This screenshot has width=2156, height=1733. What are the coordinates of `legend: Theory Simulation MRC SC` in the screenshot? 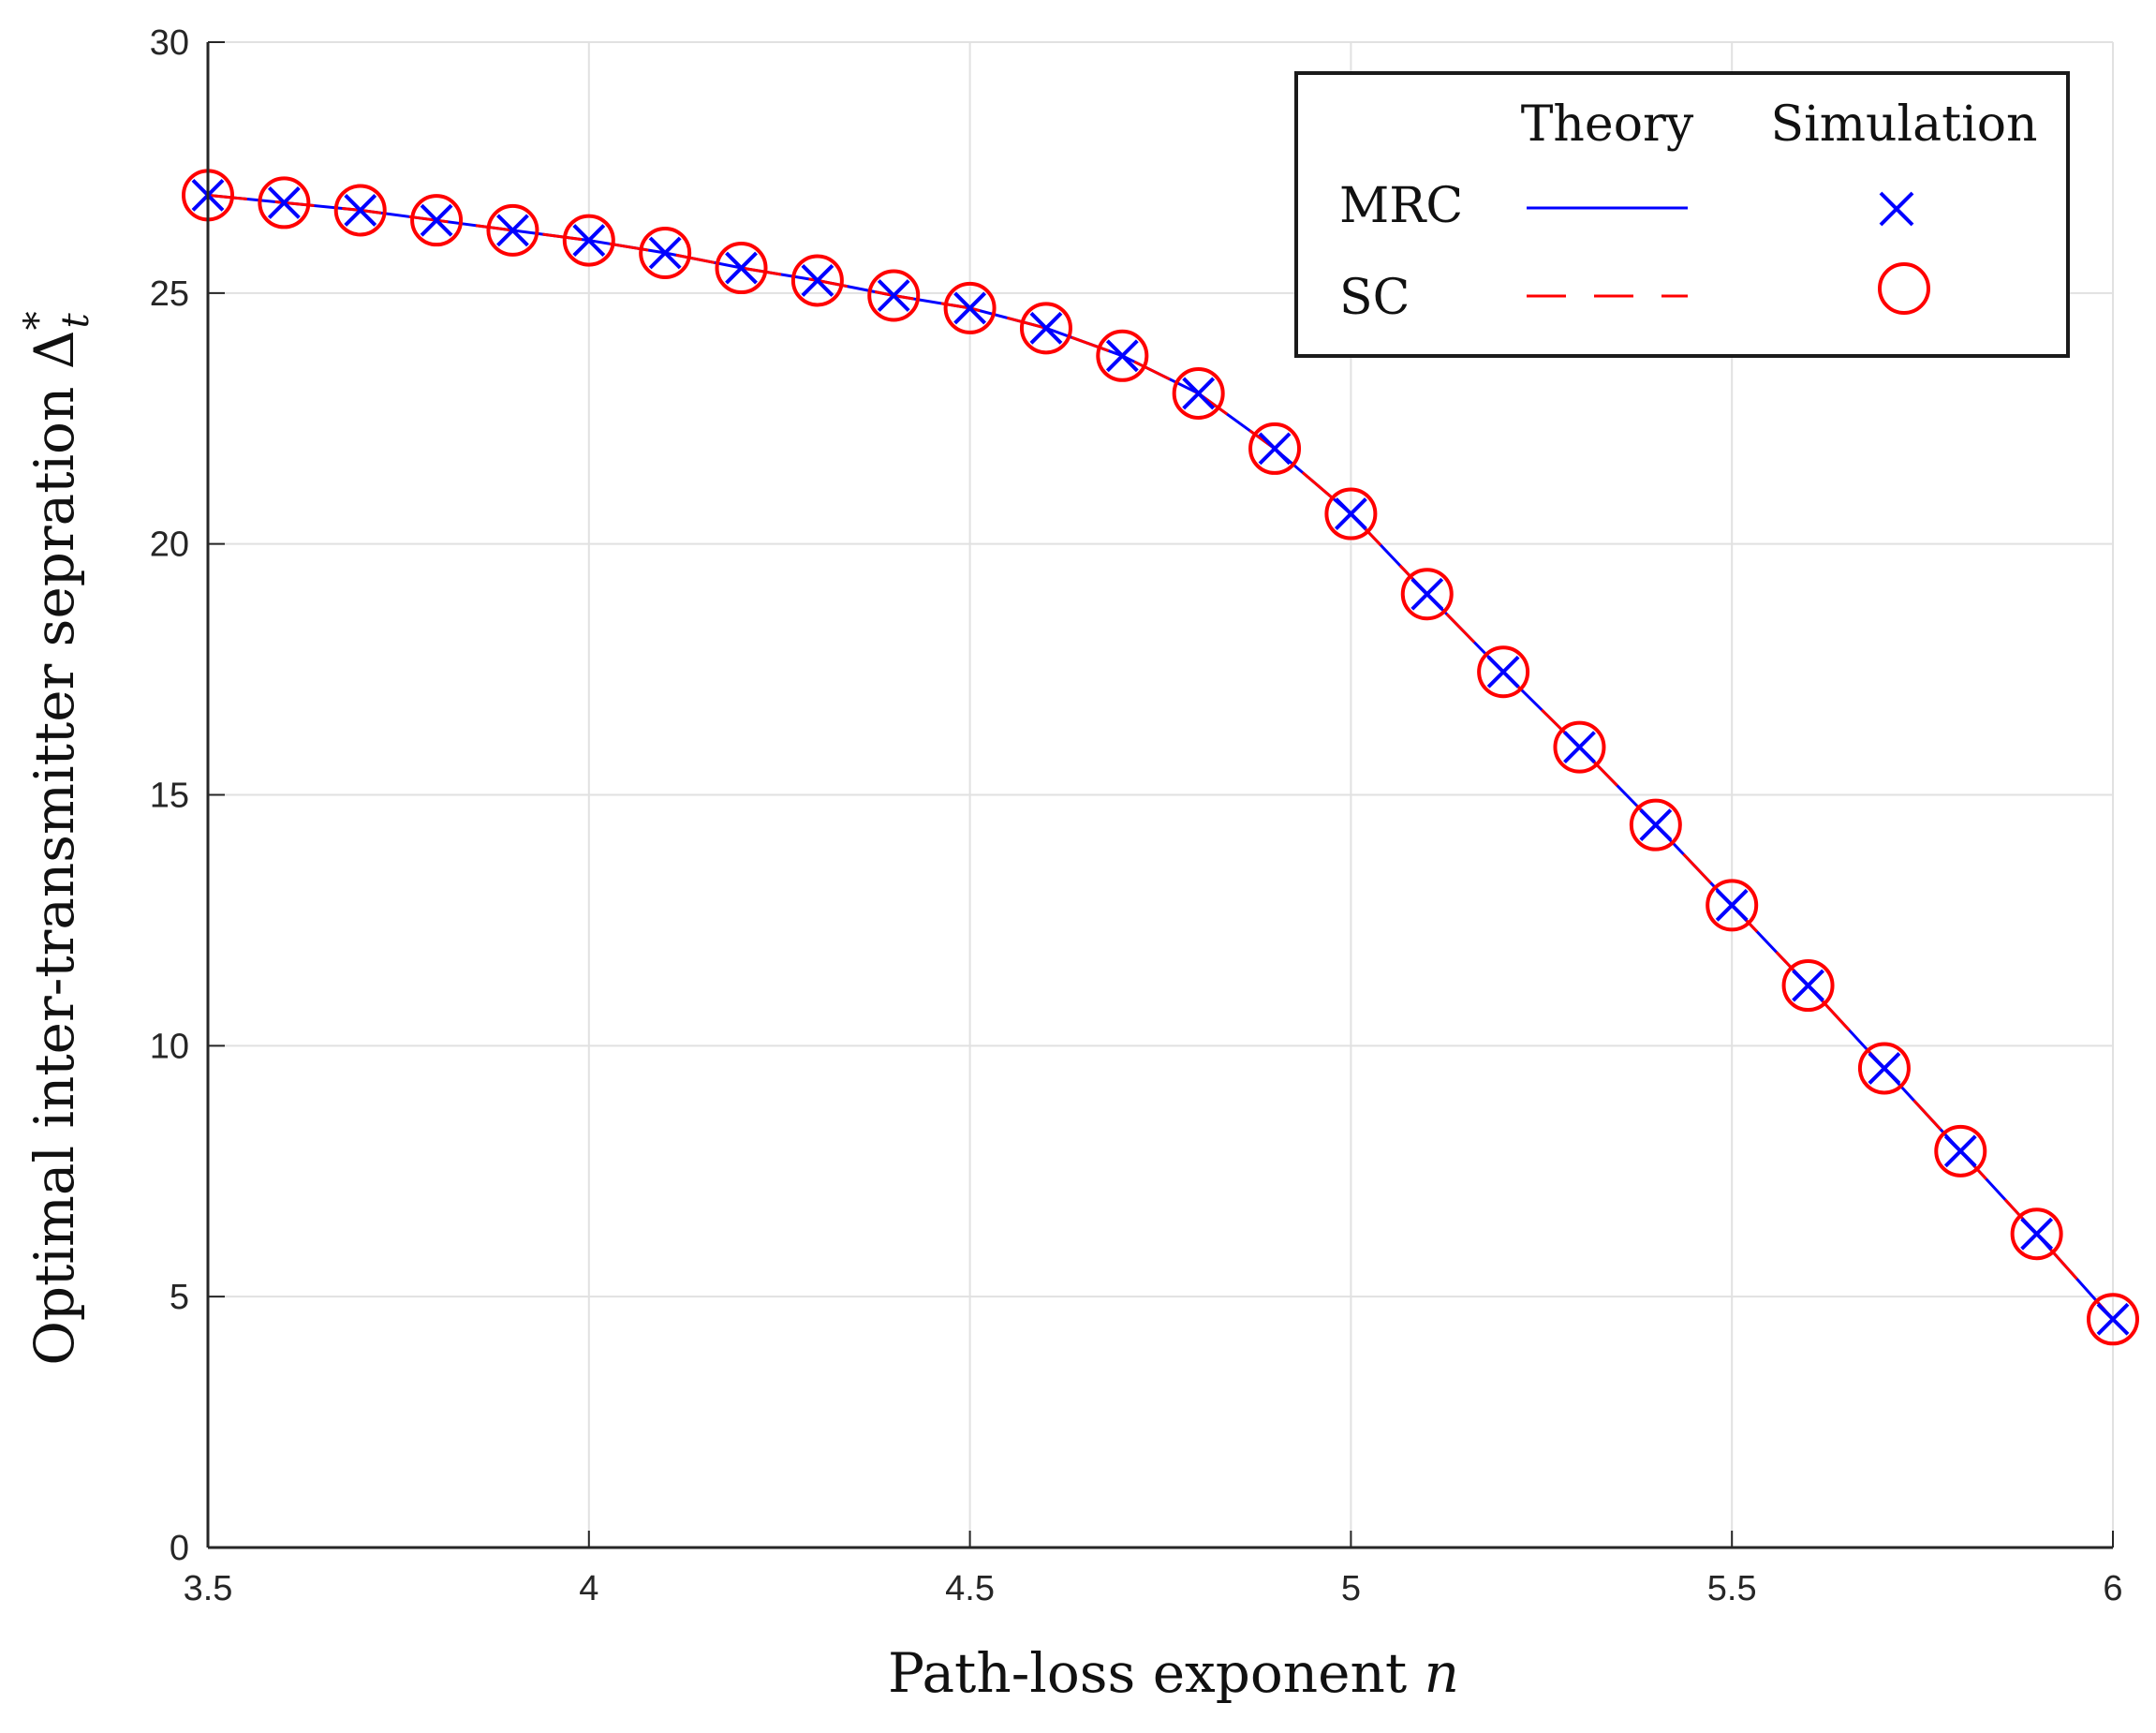 It's located at (1682, 214).